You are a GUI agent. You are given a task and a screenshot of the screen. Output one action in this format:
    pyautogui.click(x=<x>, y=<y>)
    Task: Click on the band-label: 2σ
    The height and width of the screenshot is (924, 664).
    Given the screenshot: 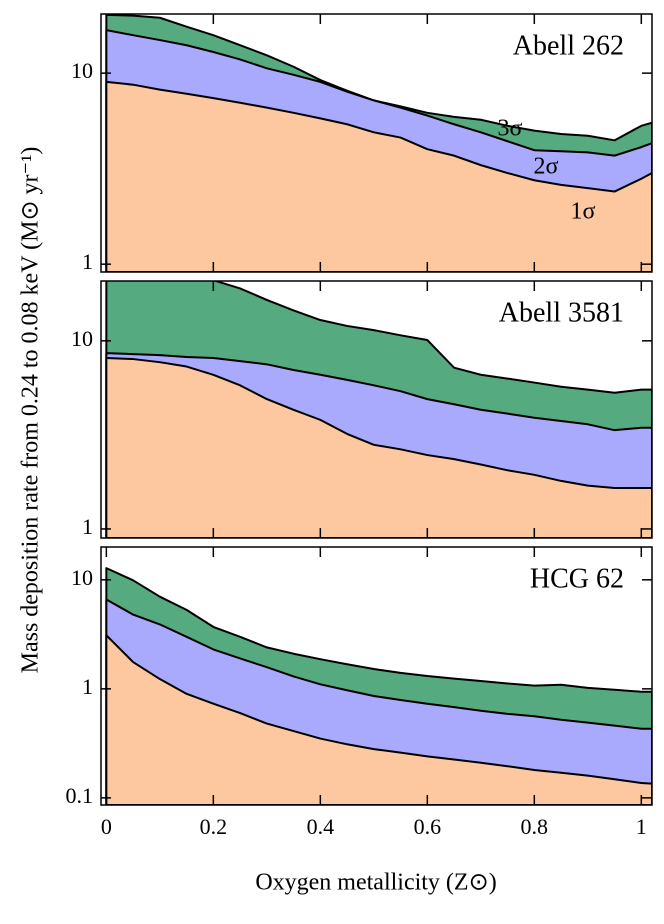 What is the action you would take?
    pyautogui.click(x=546, y=167)
    